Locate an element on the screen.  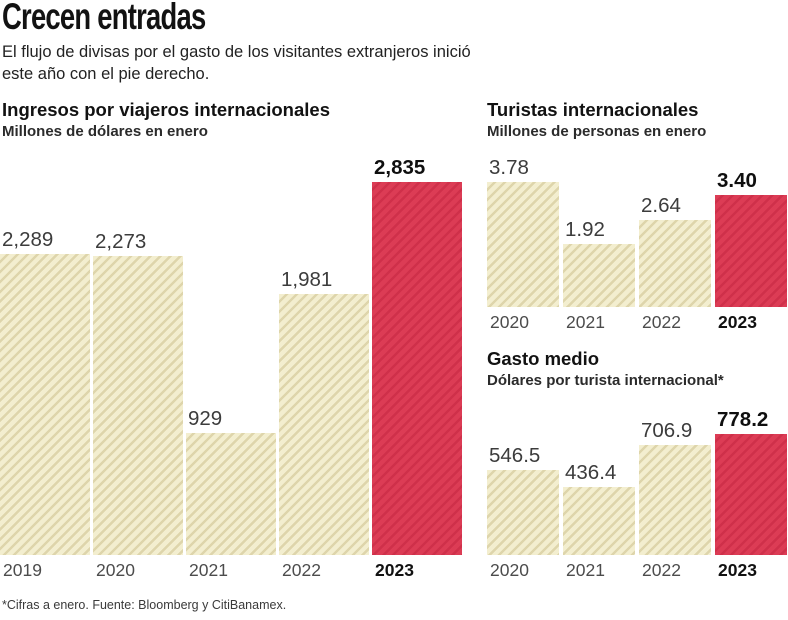
chart-xaxis-ingresos: 2019 2020 2021 2022 2023 is located at coordinates (232, 570).